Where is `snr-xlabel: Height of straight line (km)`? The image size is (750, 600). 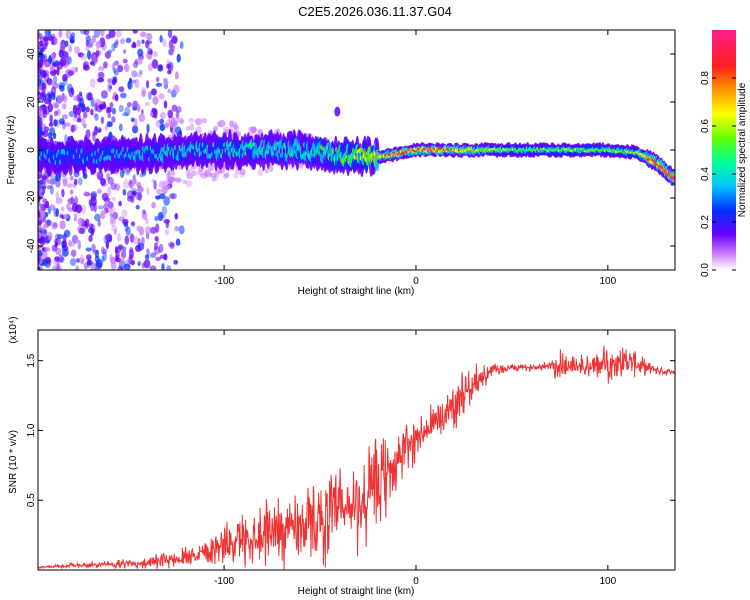 snr-xlabel: Height of straight line (km) is located at coordinates (356, 591).